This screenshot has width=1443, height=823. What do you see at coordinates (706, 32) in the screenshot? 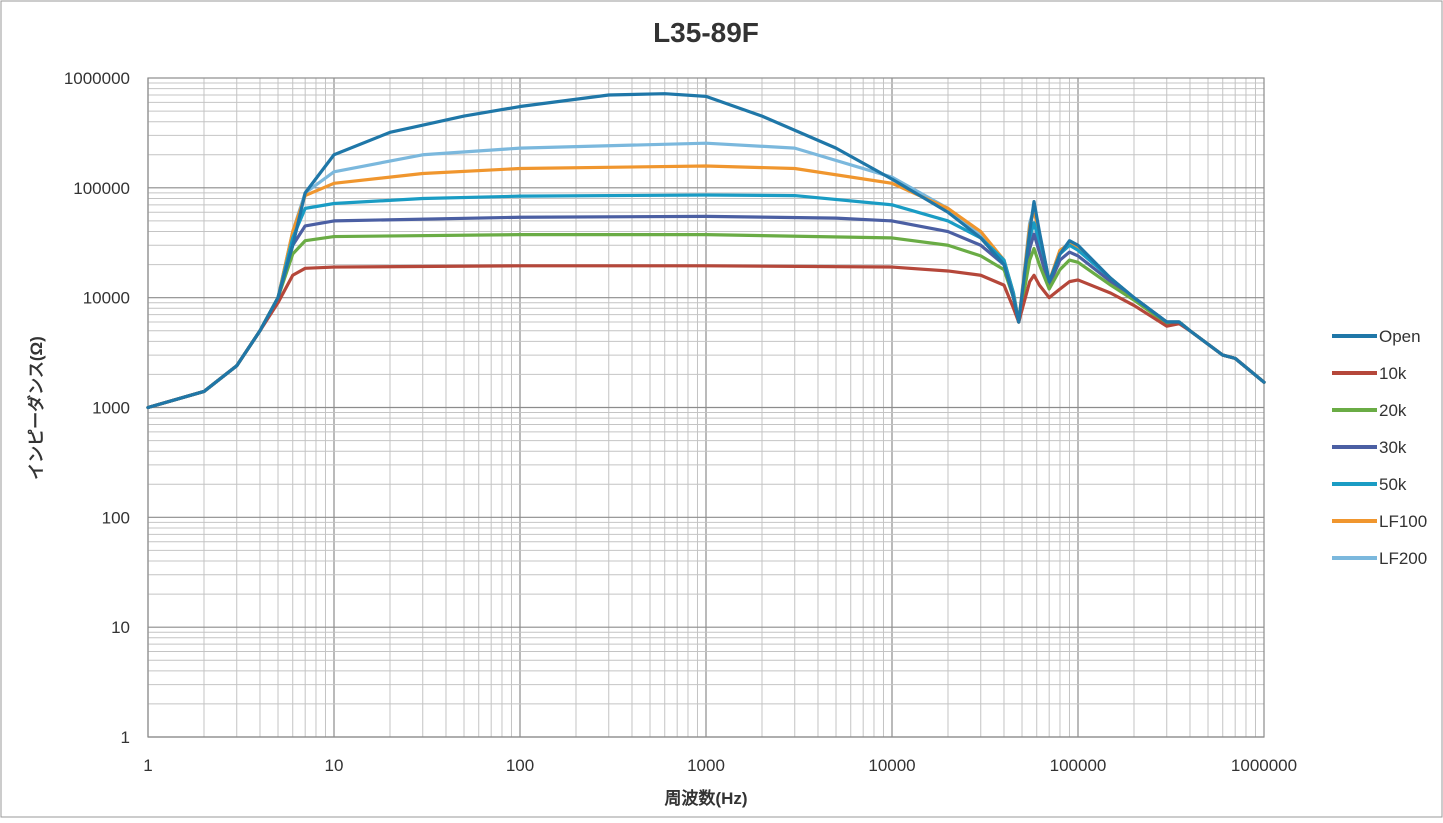
I see `chart-title: L35-89F` at bounding box center [706, 32].